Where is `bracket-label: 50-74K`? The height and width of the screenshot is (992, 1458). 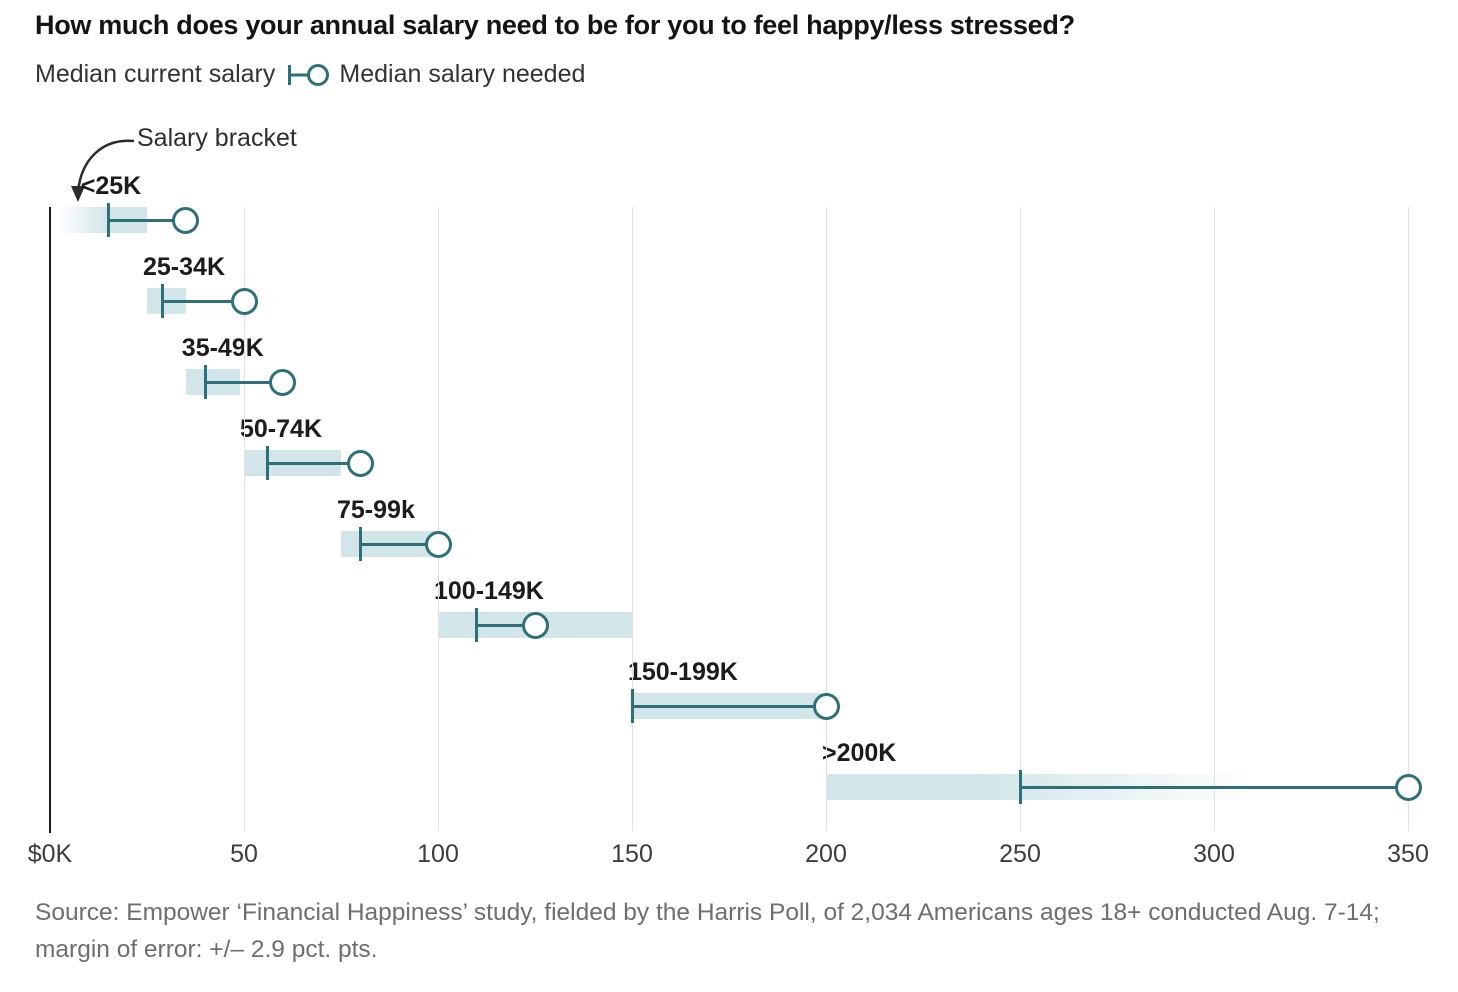
bracket-label: 50-74K is located at coordinates (281, 429).